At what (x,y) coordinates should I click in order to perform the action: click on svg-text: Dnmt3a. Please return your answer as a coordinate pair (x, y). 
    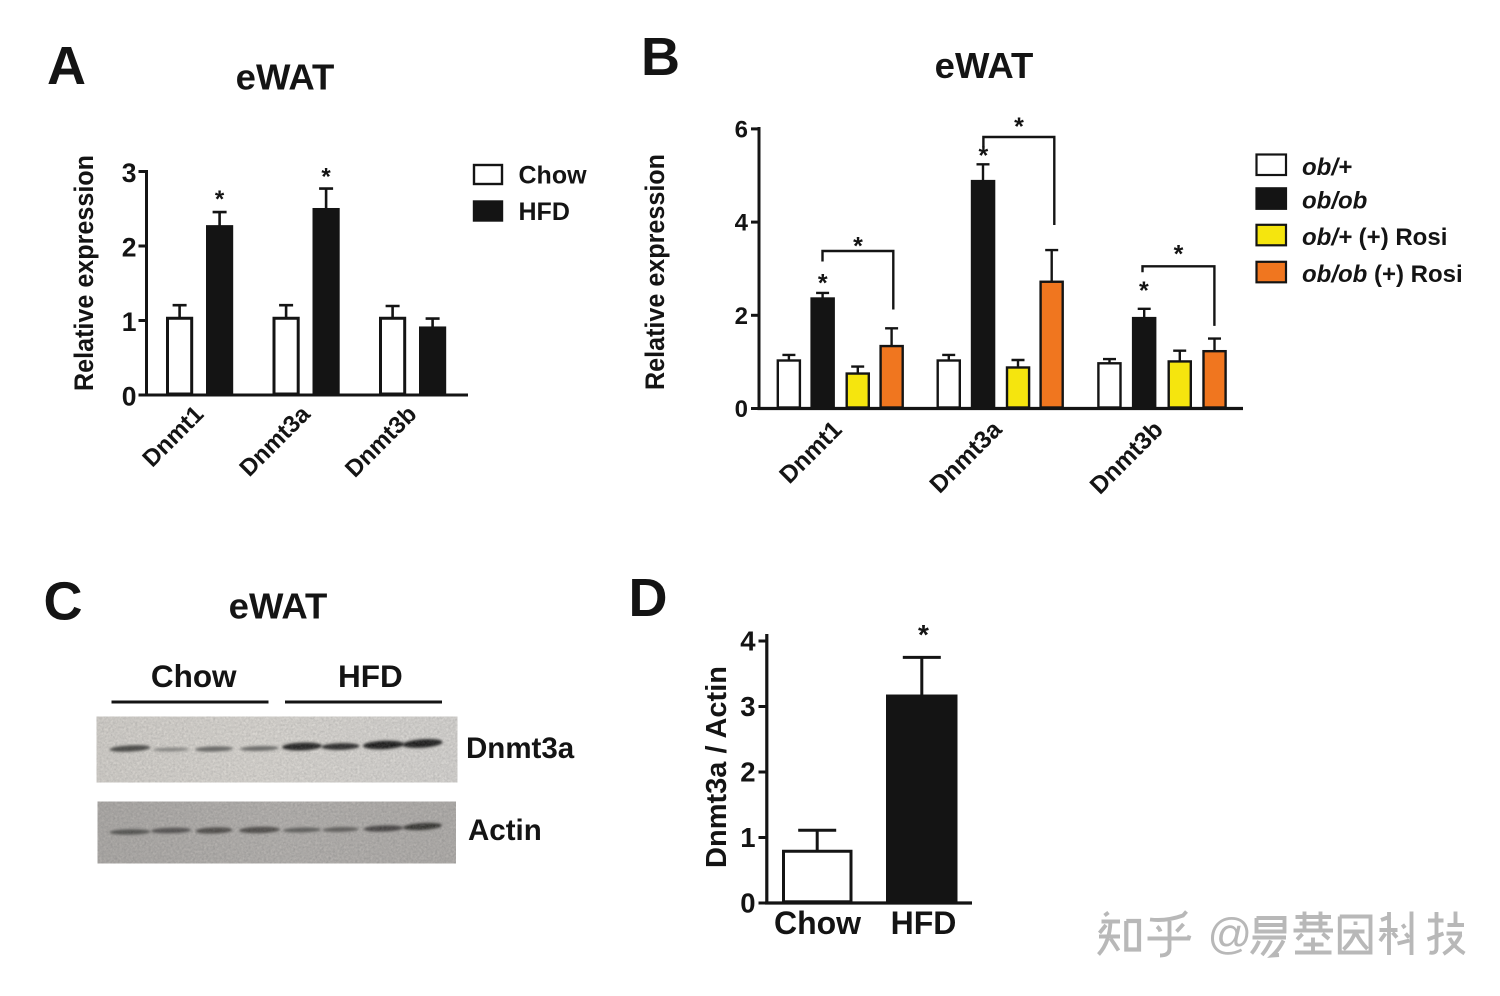
    Looking at the image, I should click on (520, 748).